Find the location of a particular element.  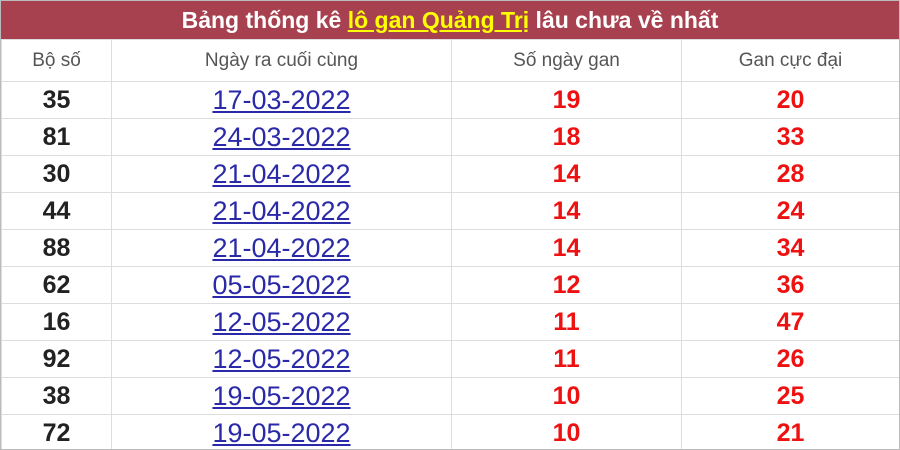

gan-cuc-dai: 21 is located at coordinates (790, 431).